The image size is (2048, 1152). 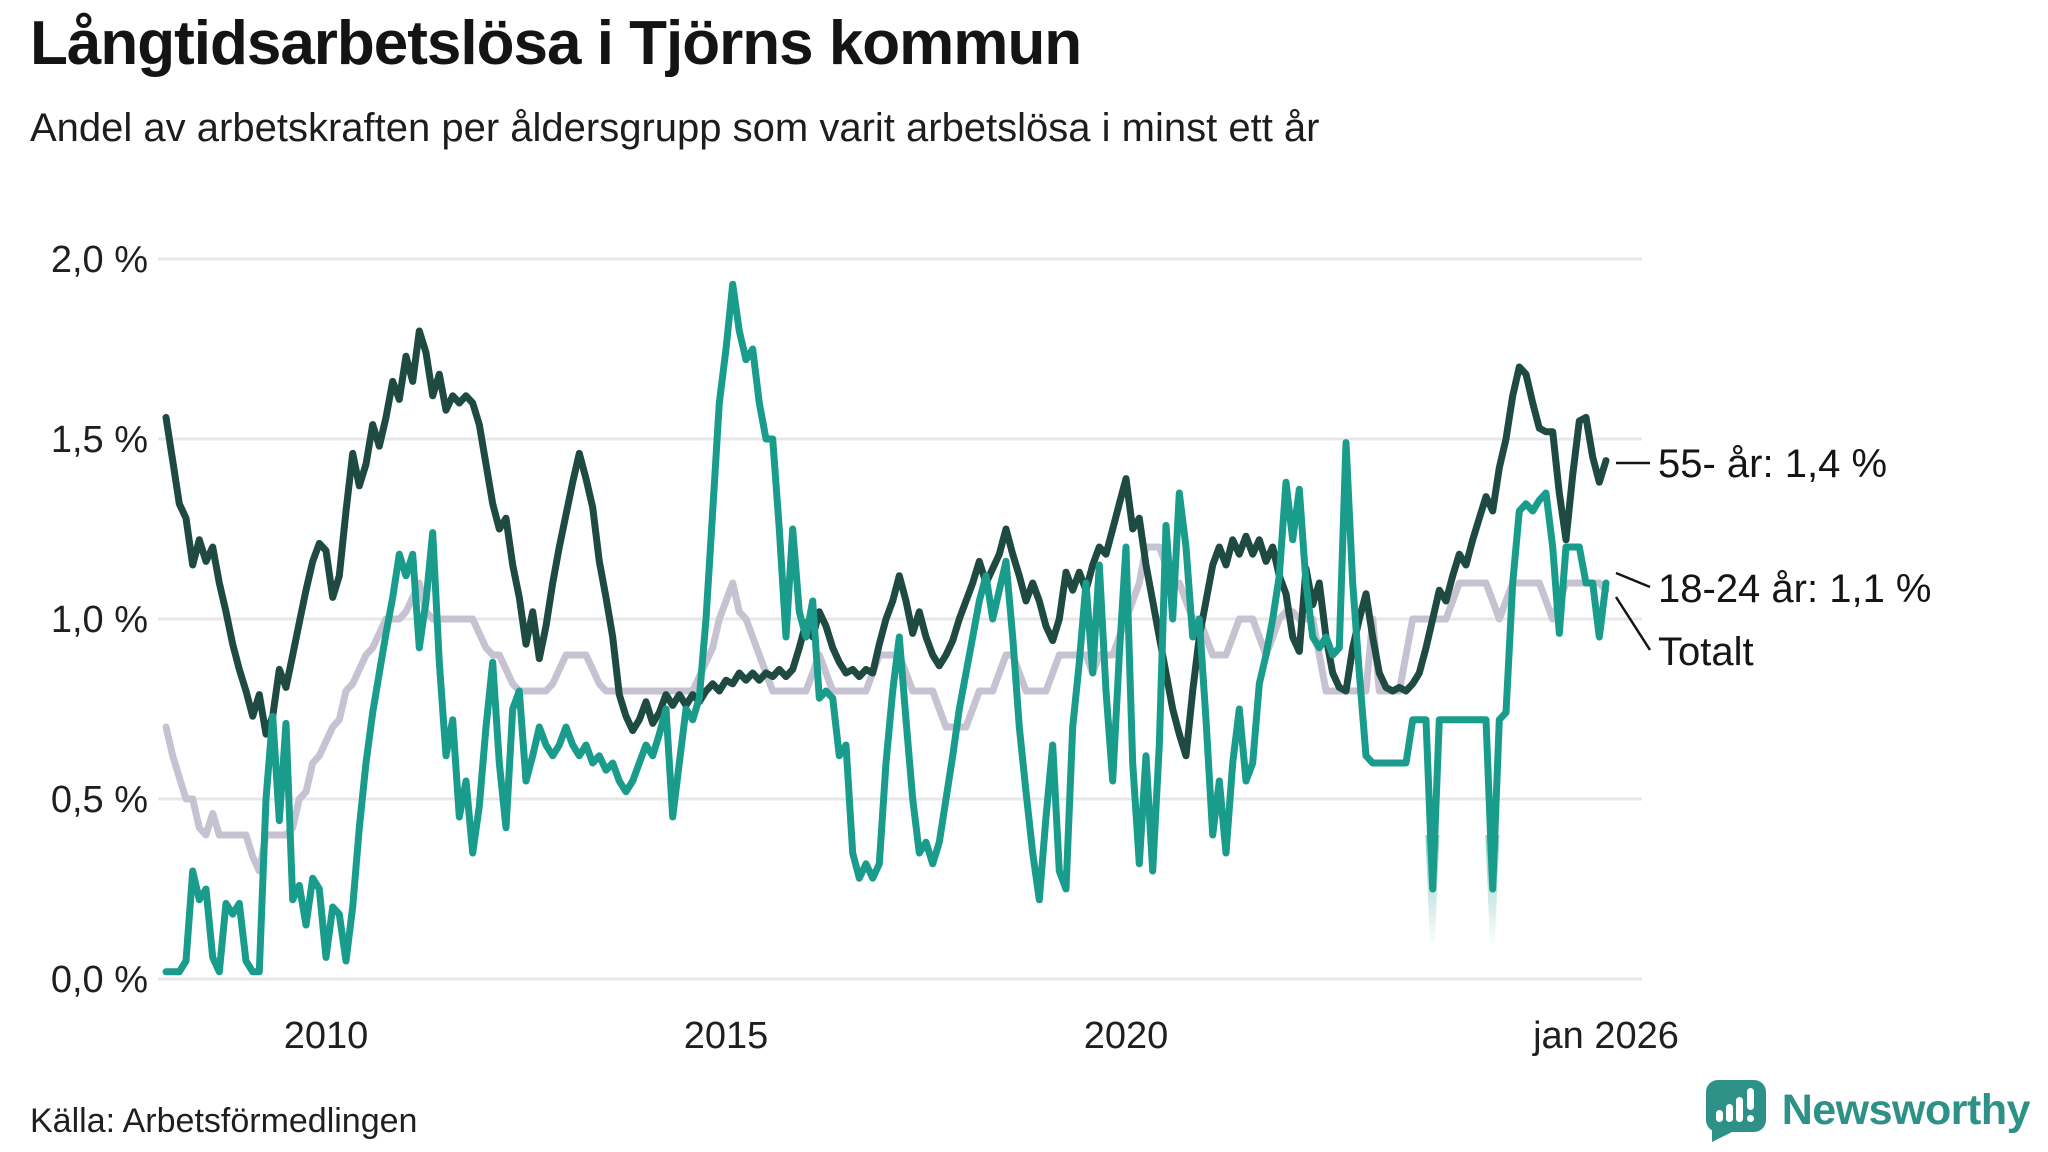 I want to click on newsworthy-logo-icon, so click(x=1735, y=1111).